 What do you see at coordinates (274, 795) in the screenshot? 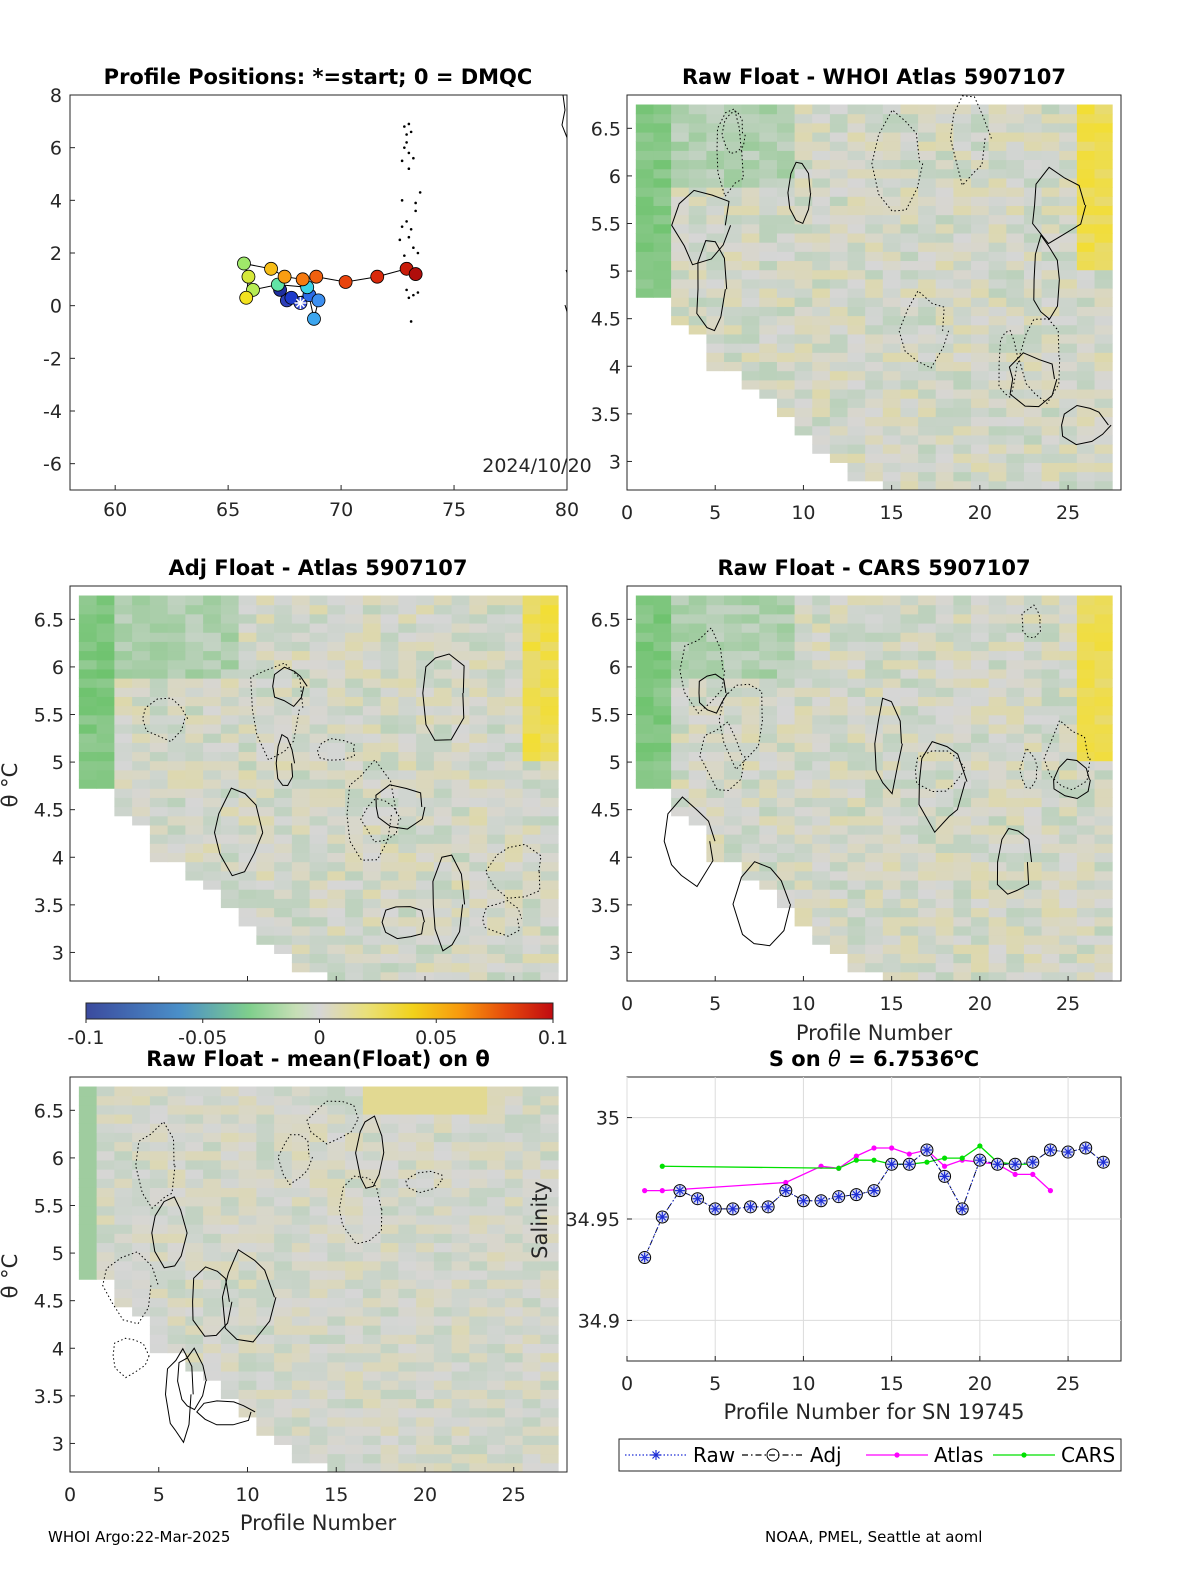
I see `adj-atlas-ticks: 6.565.554.543.53` at bounding box center [274, 795].